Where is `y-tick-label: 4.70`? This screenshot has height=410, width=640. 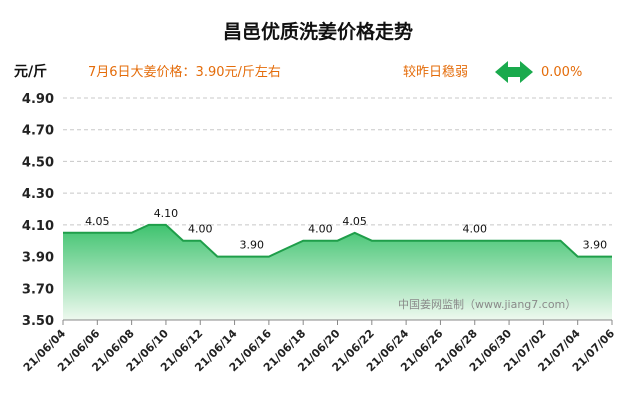
y-tick-label: 4.70 is located at coordinates (38, 131).